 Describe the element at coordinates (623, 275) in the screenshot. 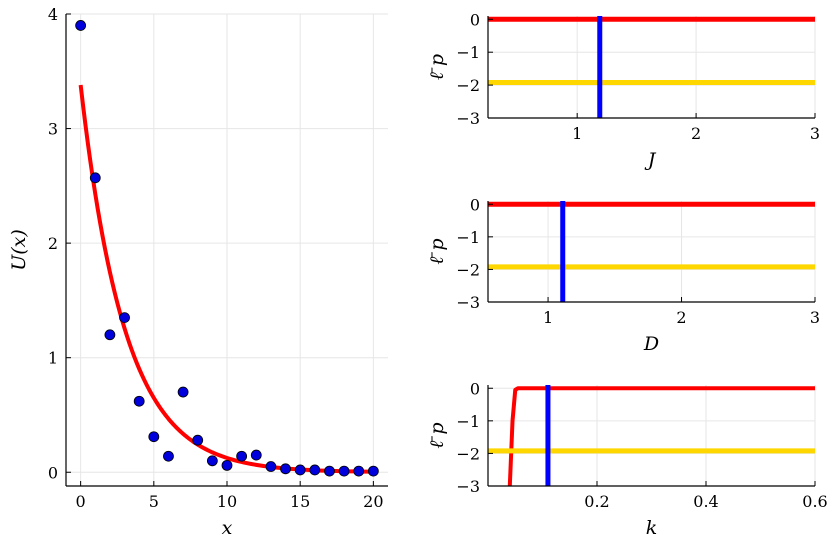

I see `plot-profile-d: 1 2 3 0 −1 −2 −3 Dℓ̄ p` at that location.